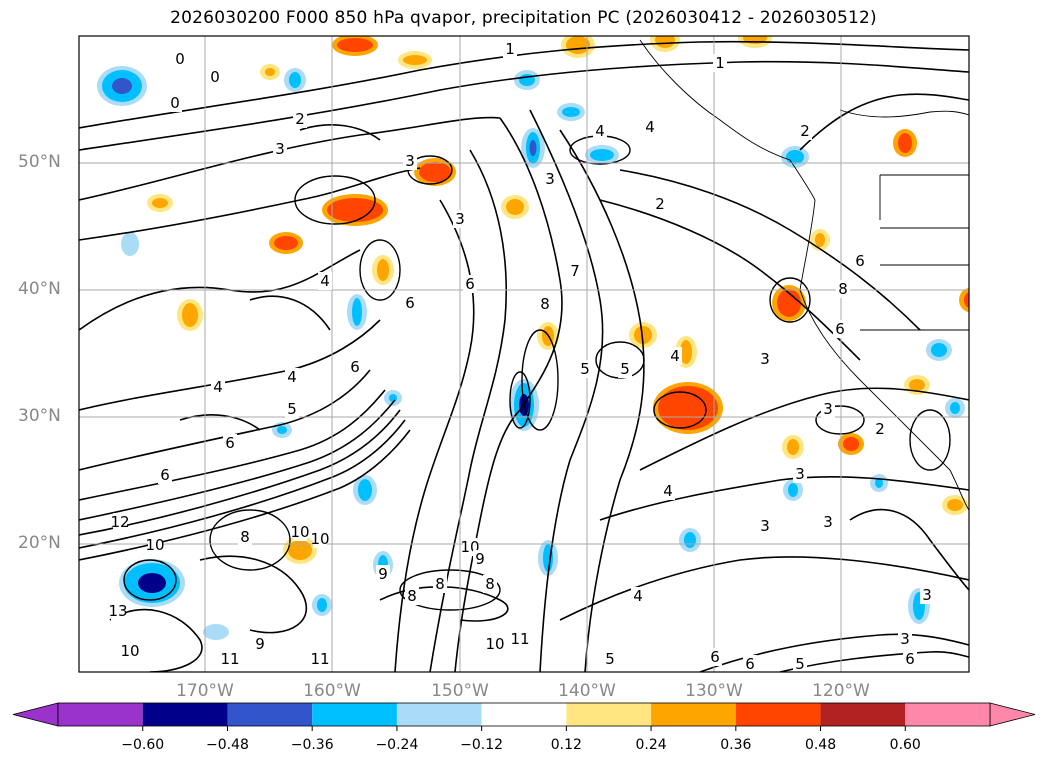  I want to click on contour-label: 7, so click(575, 271).